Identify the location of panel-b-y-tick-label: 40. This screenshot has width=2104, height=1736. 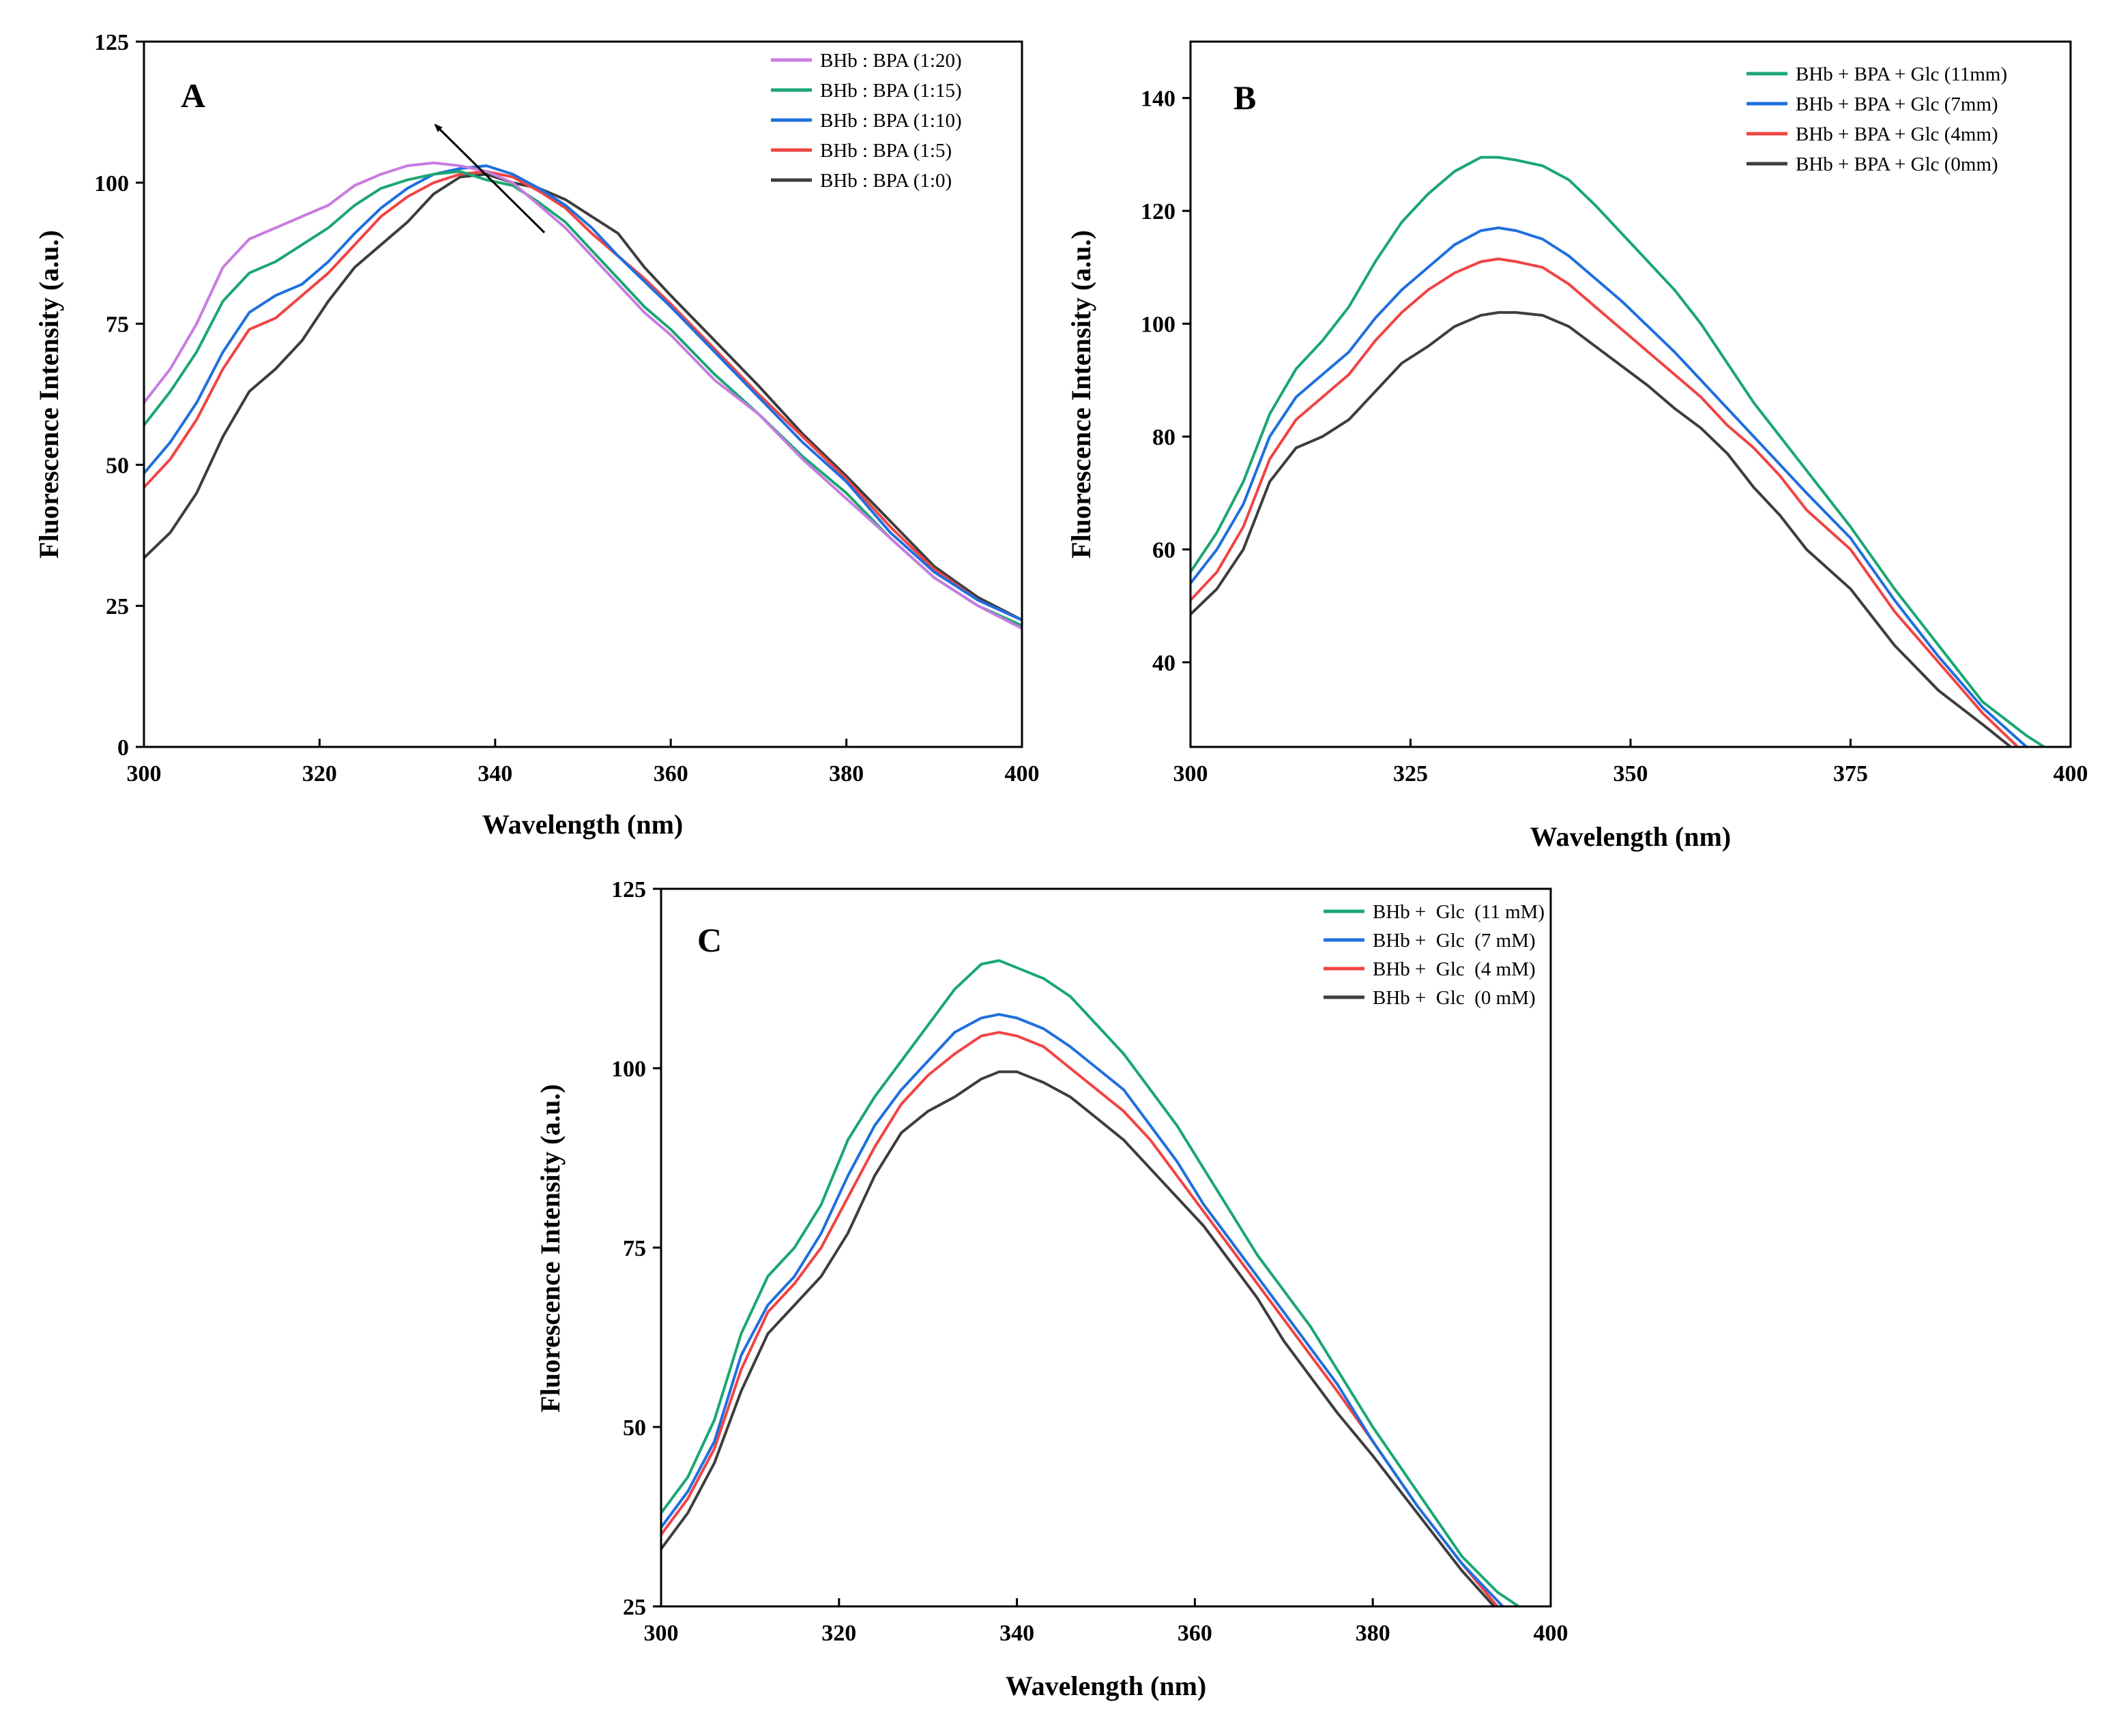
(1164, 663).